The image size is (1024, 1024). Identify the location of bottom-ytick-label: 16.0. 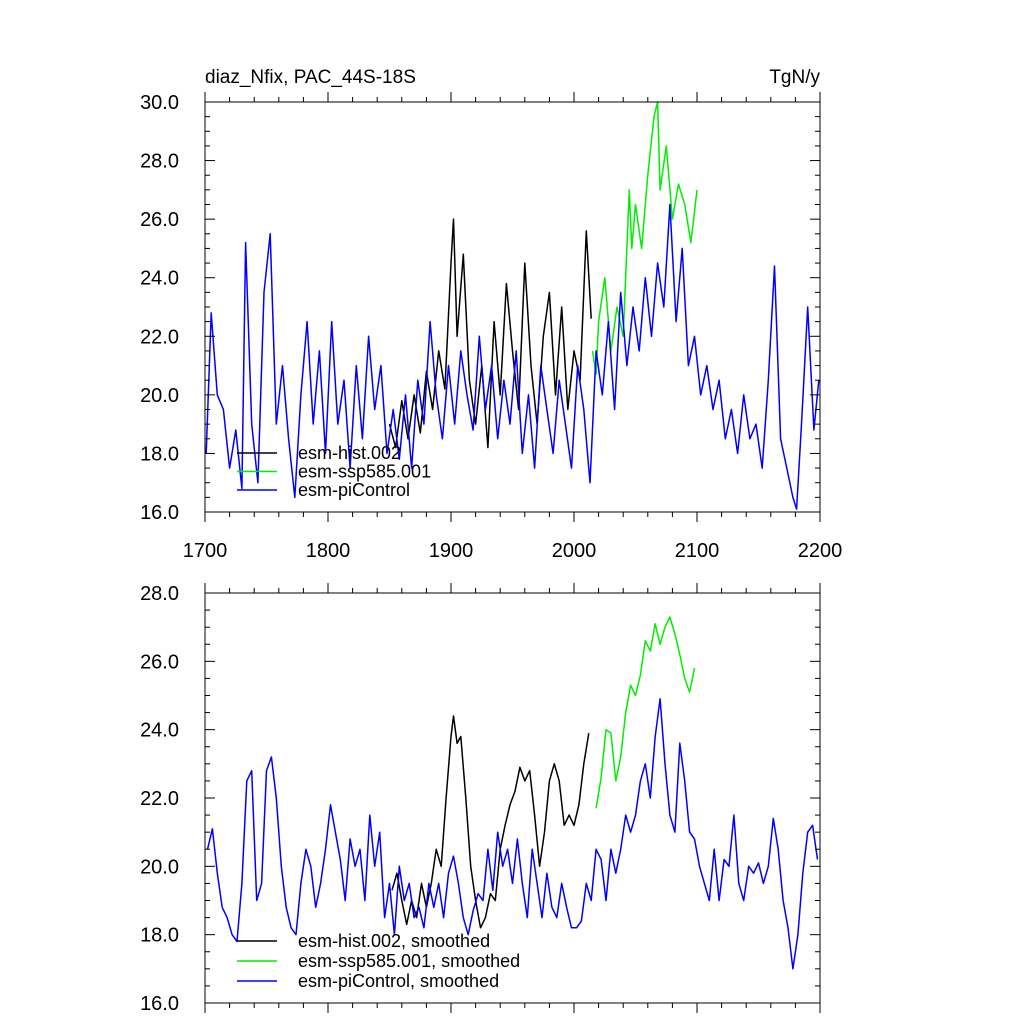
(159, 1004).